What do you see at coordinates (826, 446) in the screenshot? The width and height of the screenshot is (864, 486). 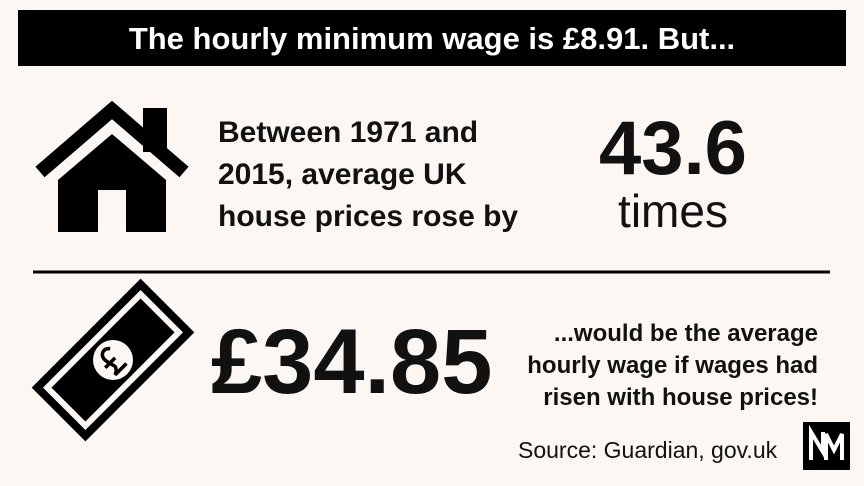 I see `logo` at bounding box center [826, 446].